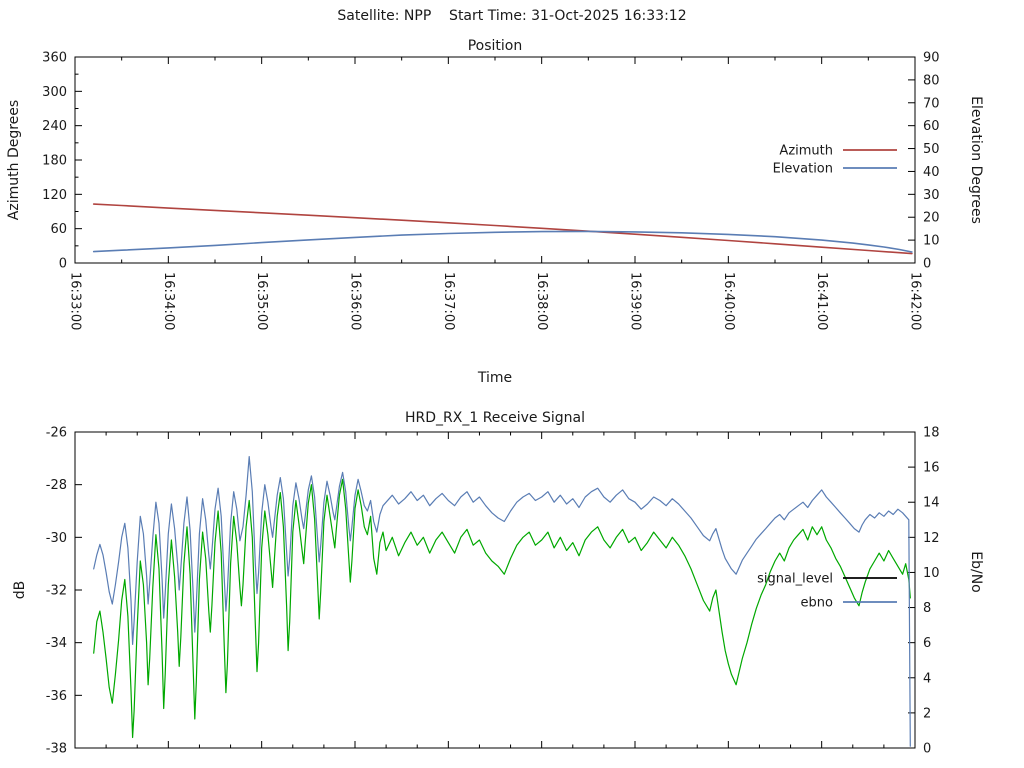  What do you see at coordinates (927, 643) in the screenshot?
I see `svg-text: 6` at bounding box center [927, 643].